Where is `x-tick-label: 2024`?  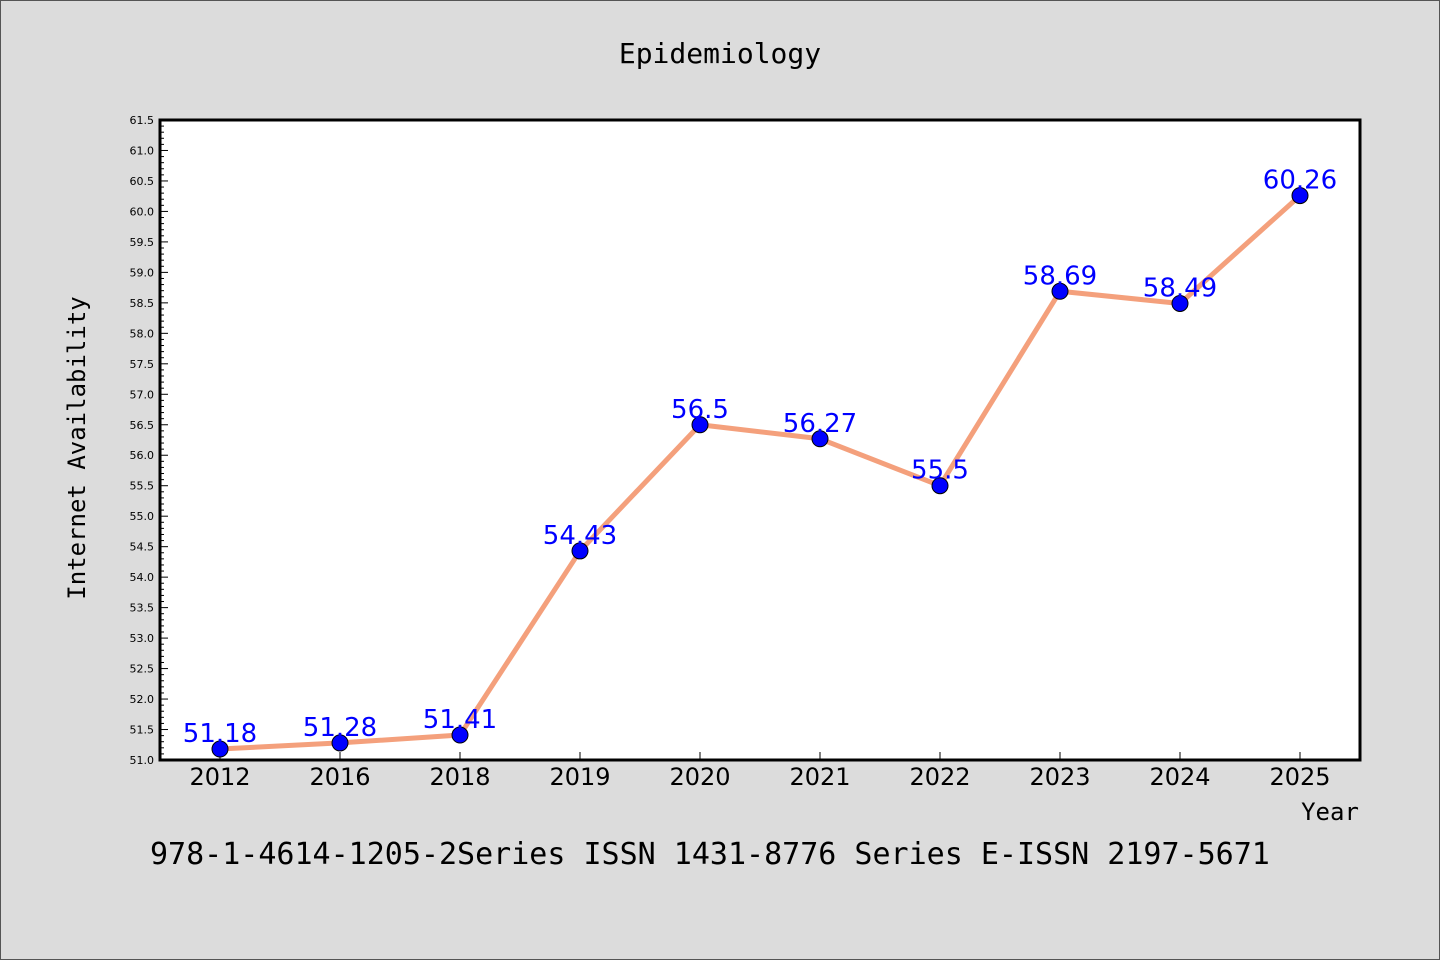
x-tick-label: 2024 is located at coordinates (1179, 777).